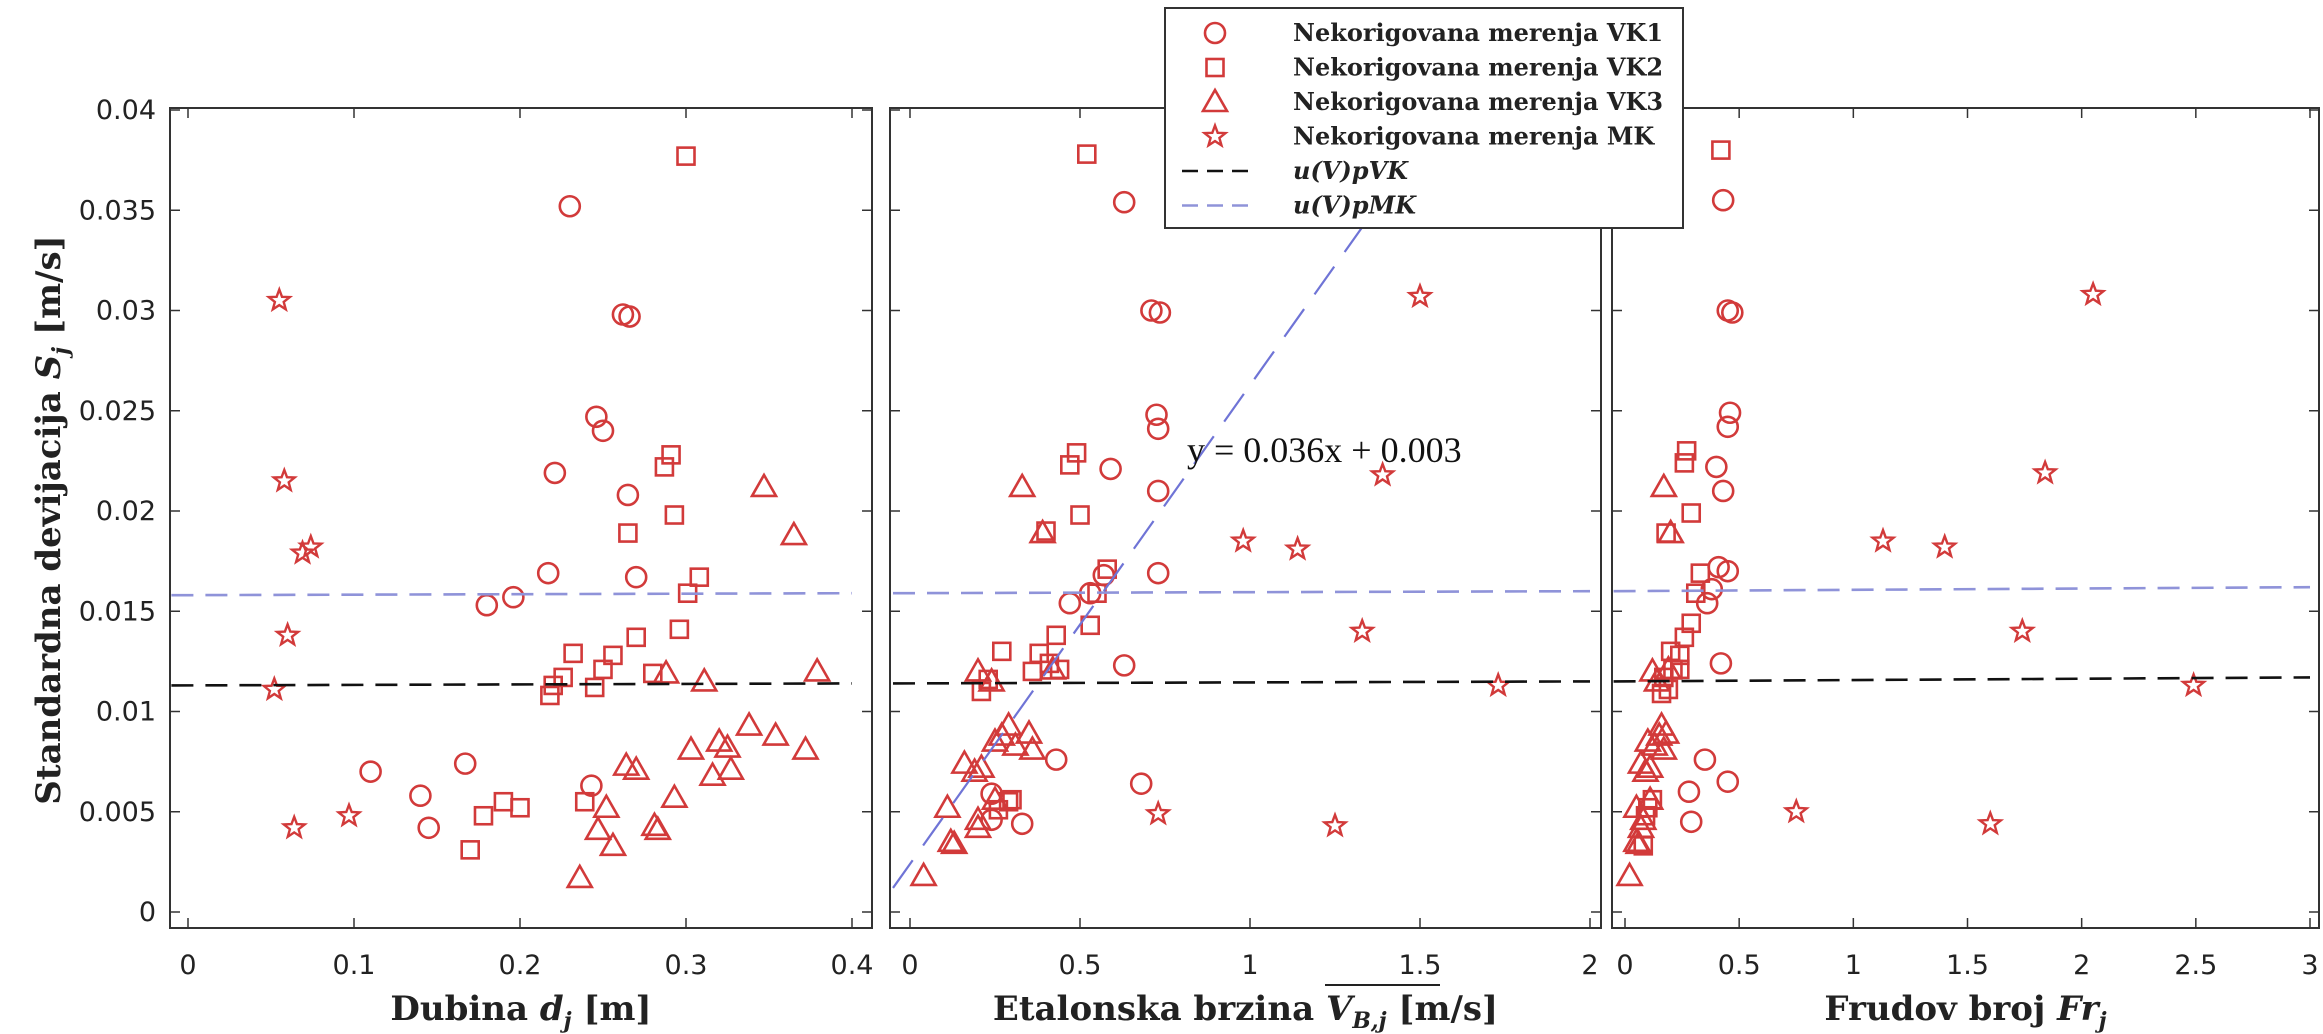 The width and height of the screenshot is (2323, 1034). What do you see at coordinates (1940, 1009) in the screenshot?
I see `x-axis-label-text: Frudov broj` at bounding box center [1940, 1009].